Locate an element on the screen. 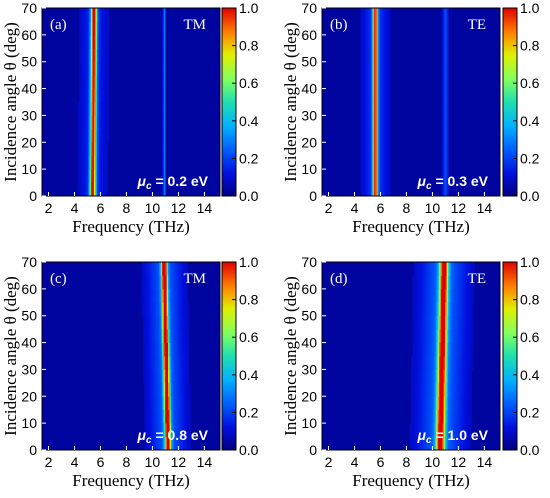 The image size is (550, 498). y-tick-label: 30 is located at coordinates (29, 369).